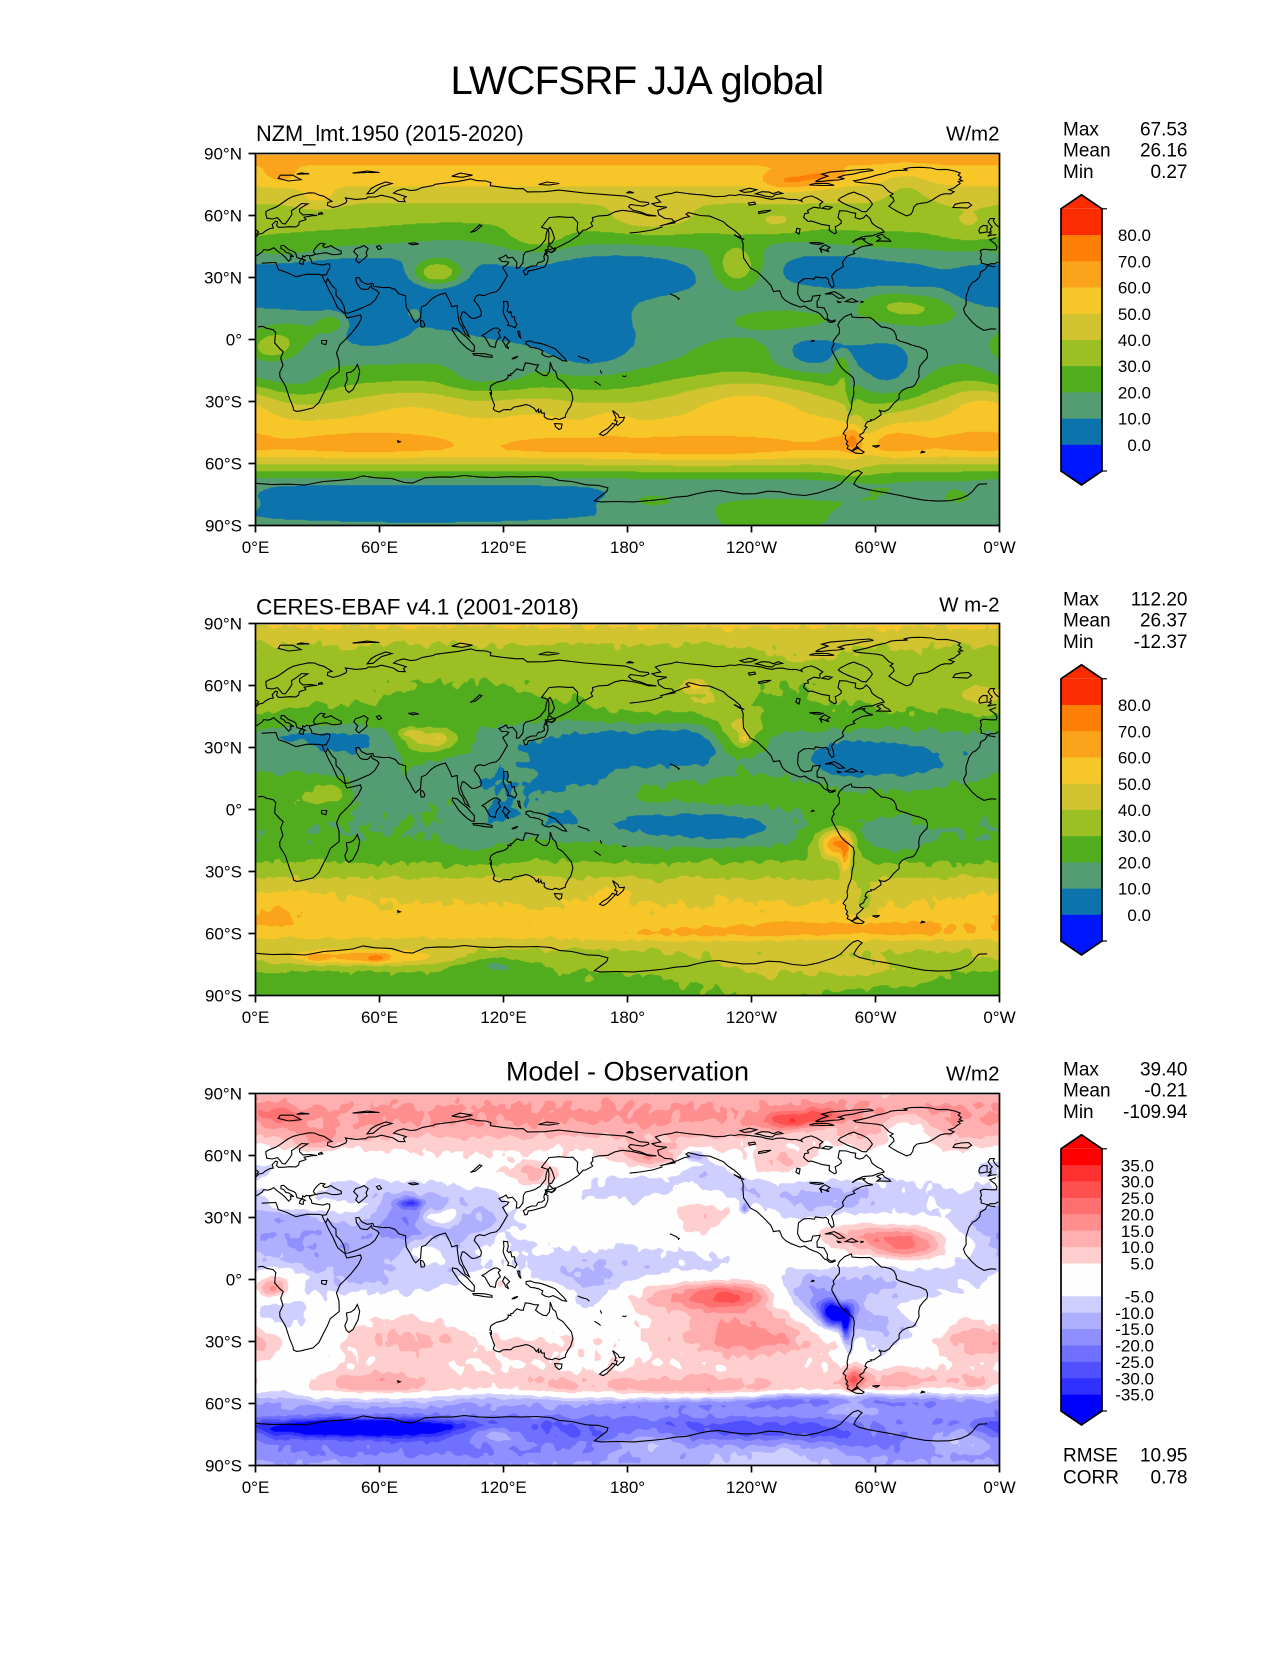  Describe the element at coordinates (1090, 1456) in the screenshot. I see `svg-text: RMSE` at that location.